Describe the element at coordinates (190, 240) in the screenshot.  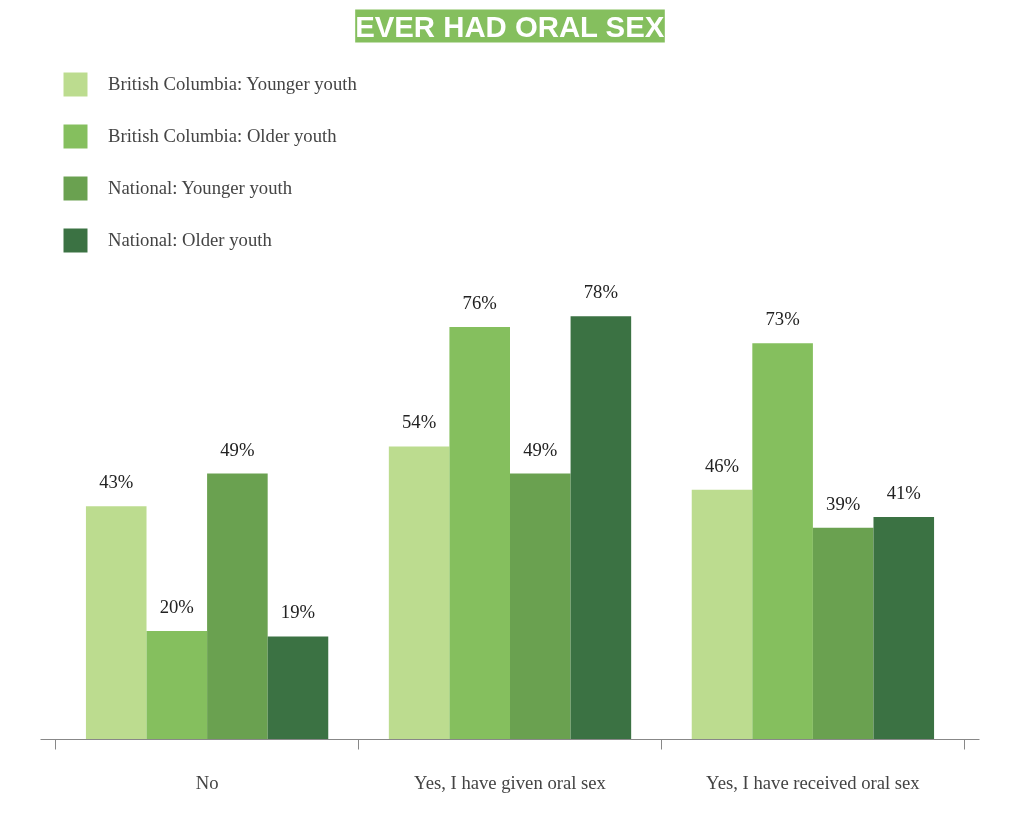
I see `legend-label: National: Older youth` at that location.